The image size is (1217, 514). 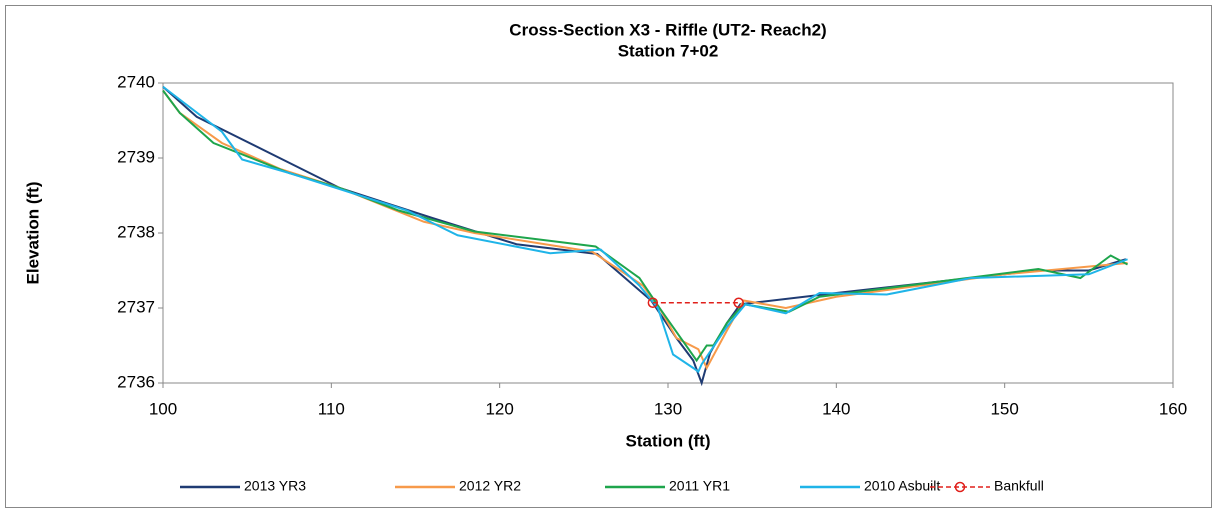 What do you see at coordinates (136, 381) in the screenshot?
I see `y-tick-label: 2736` at bounding box center [136, 381].